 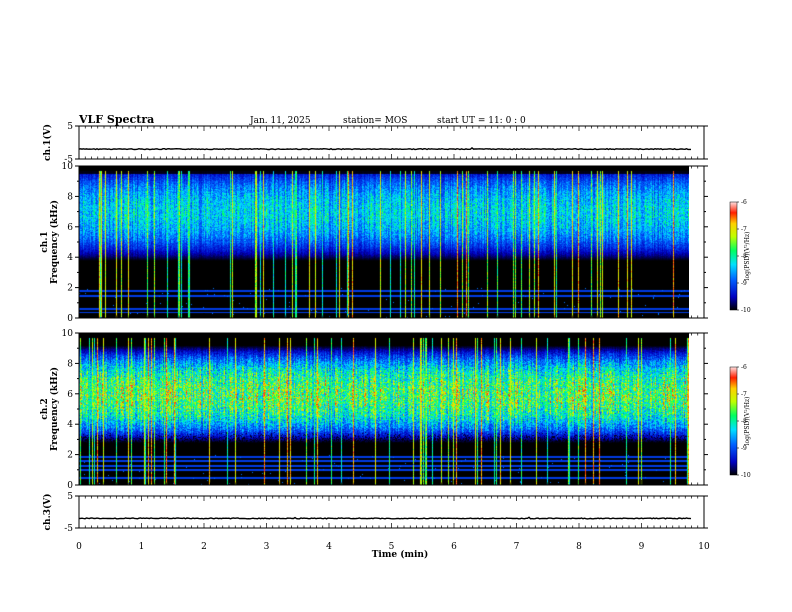 I want to click on x-tick-label: 7, so click(x=517, y=547).